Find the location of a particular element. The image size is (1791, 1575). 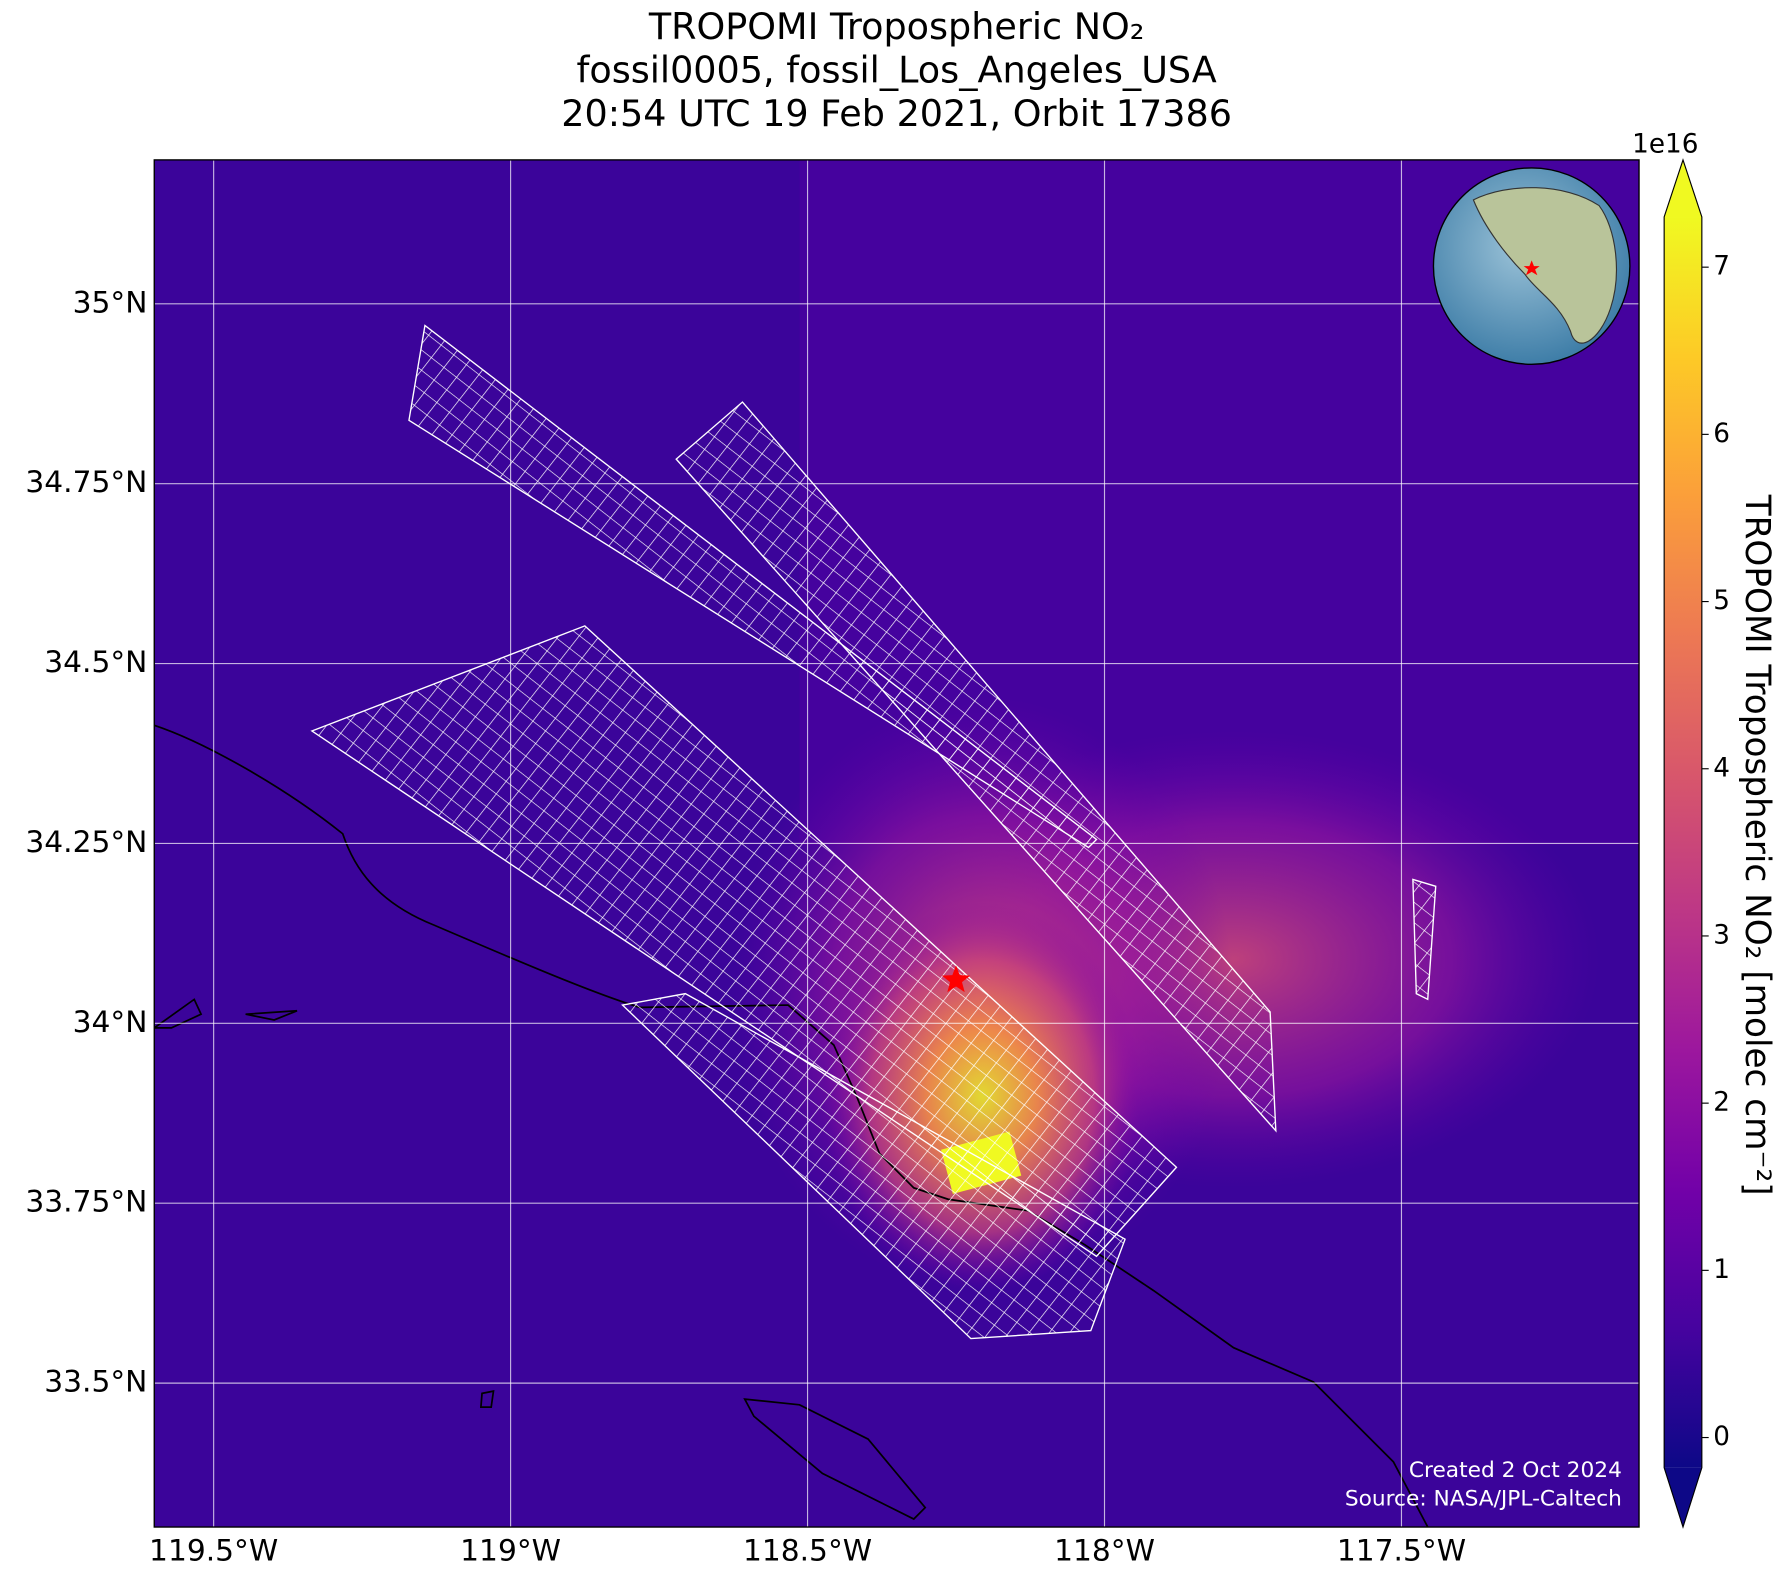

islands is located at coordinates (540, 1259).